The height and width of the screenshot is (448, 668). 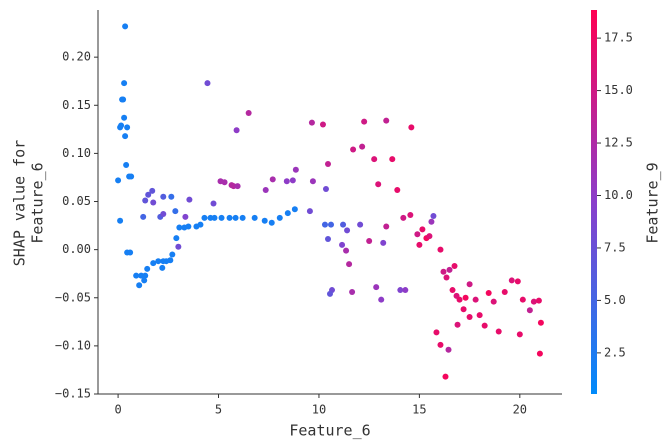 What do you see at coordinates (615, 300) in the screenshot?
I see `colorbar-tick-label: 5.0` at bounding box center [615, 300].